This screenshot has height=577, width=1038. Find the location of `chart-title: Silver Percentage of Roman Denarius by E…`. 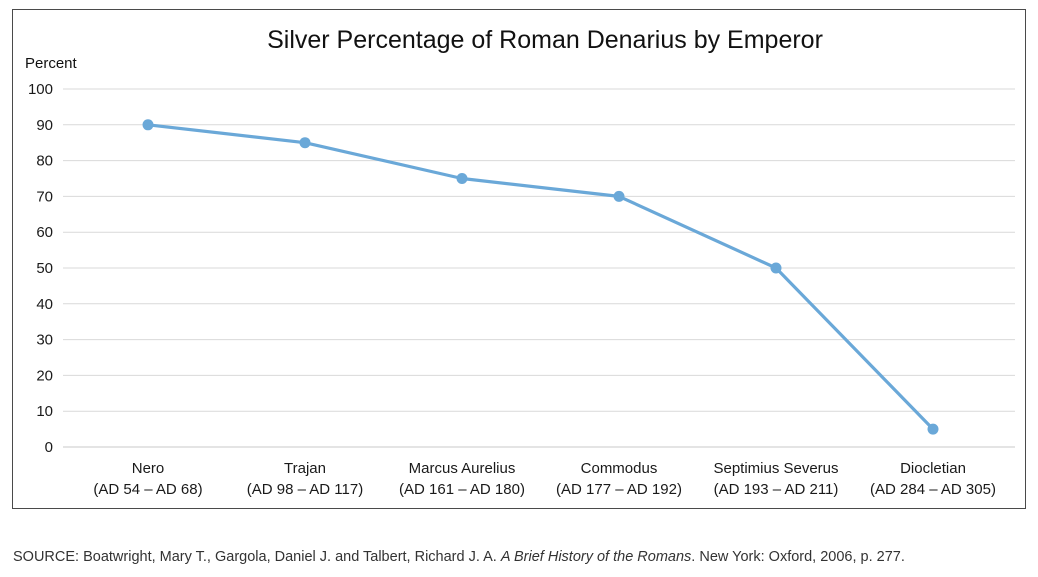

chart-title: Silver Percentage of Roman Denarius by E… is located at coordinates (545, 40).